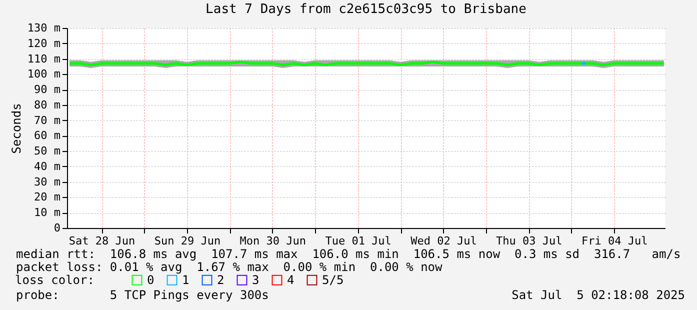 Image resolution: width=697 pixels, height=310 pixels. I want to click on x-tick-label: Fri 04 Jul, so click(614, 241).